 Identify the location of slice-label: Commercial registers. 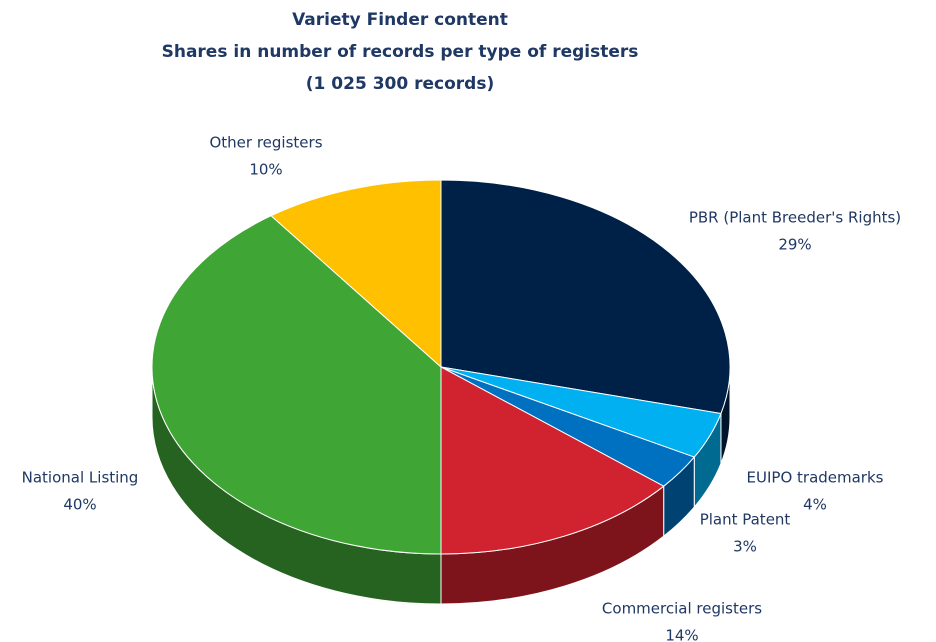
(682, 609).